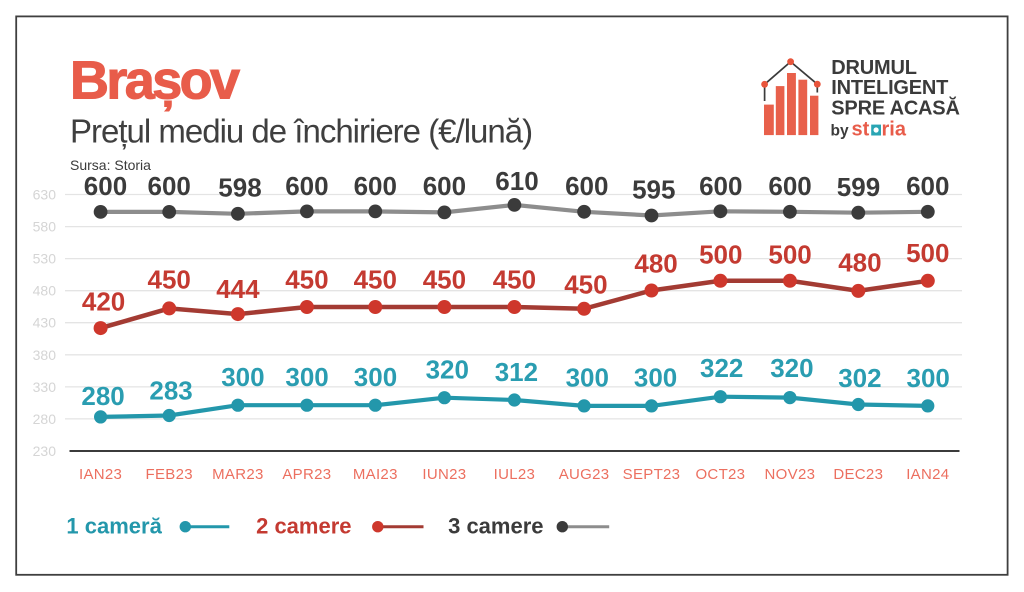 The height and width of the screenshot is (592, 1024). I want to click on svg-text:Prețul mediu de închiriere (€/: Prețul mediu de închiriere (€/lună), so click(301, 131).